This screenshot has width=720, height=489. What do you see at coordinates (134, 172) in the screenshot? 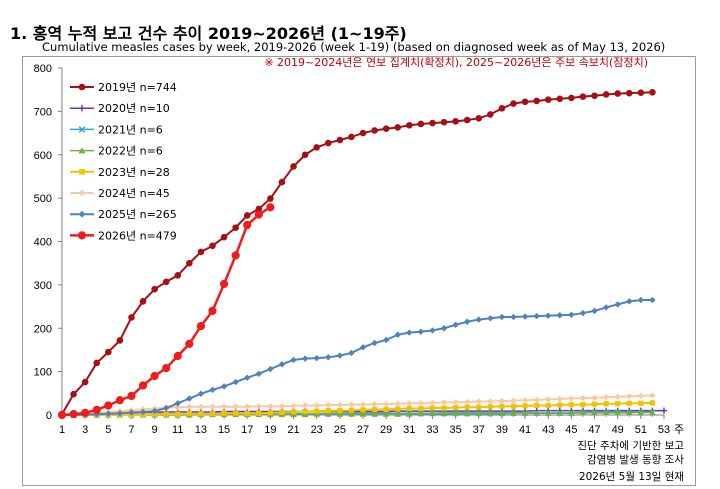
I see `legend-label: 2023년 n=28` at bounding box center [134, 172].